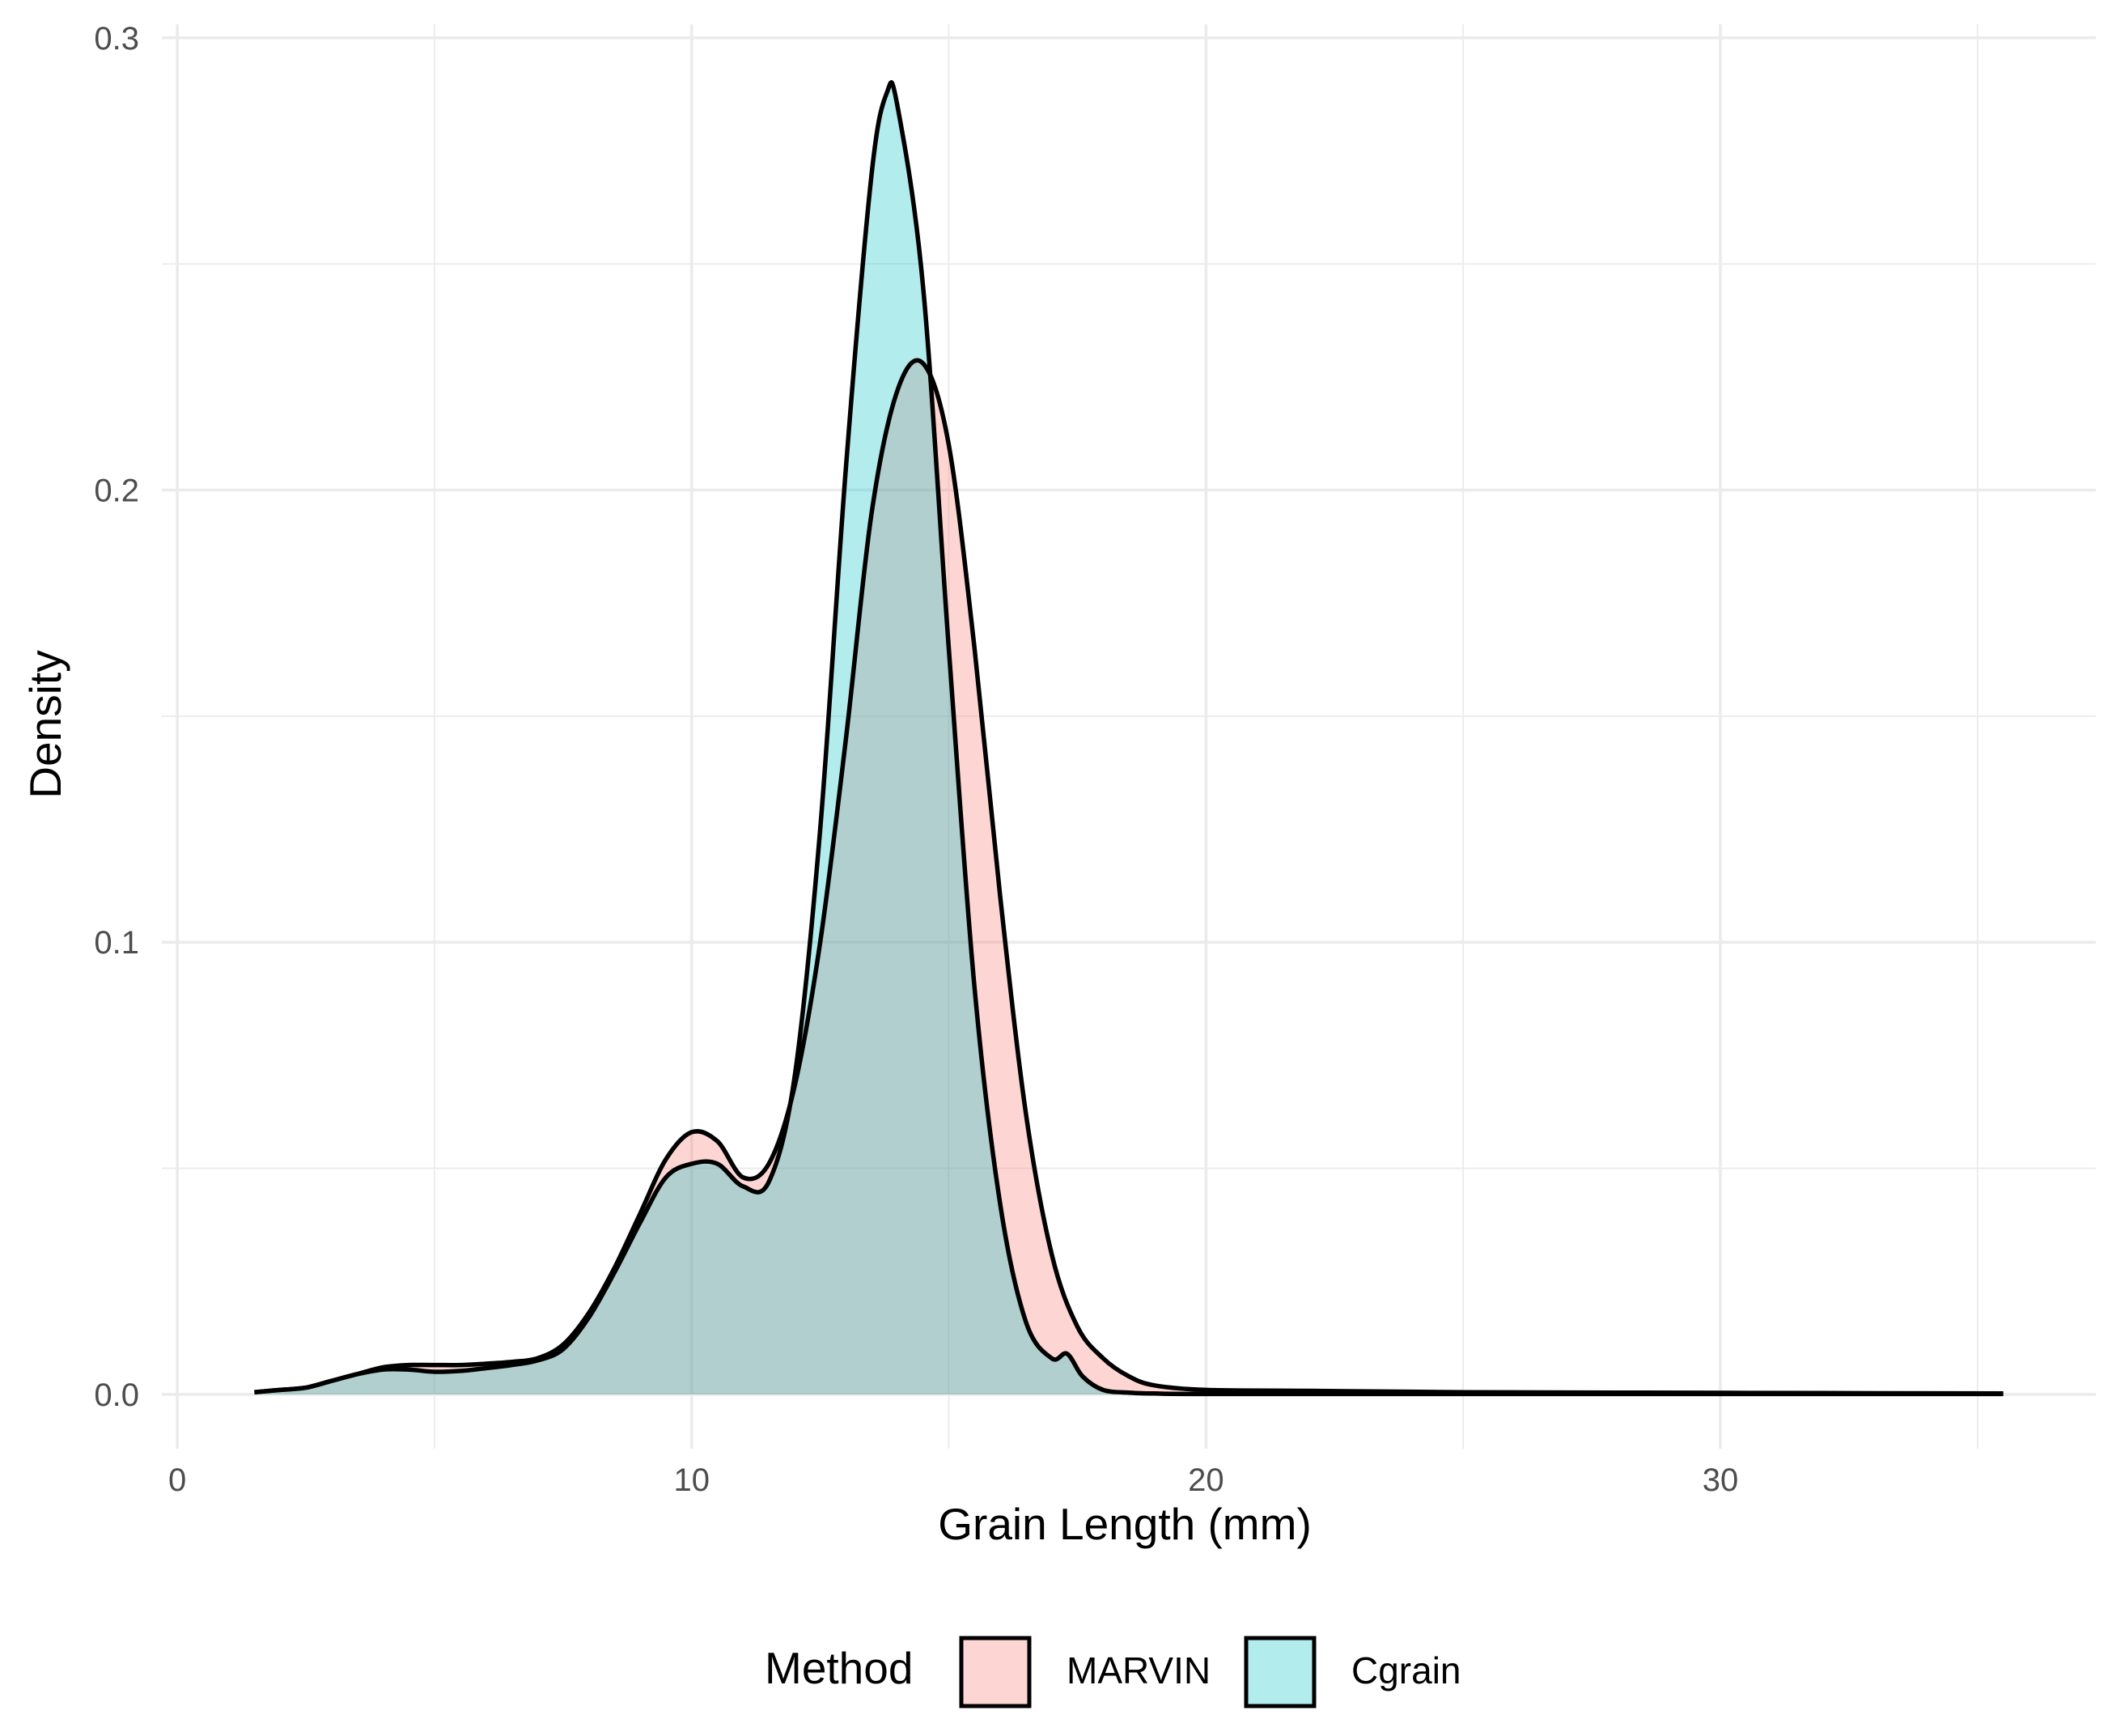 The image size is (2112, 1736). What do you see at coordinates (117, 717) in the screenshot?
I see `y-axis-tick-labels: 0.0 0.1 0.2 0.3` at bounding box center [117, 717].